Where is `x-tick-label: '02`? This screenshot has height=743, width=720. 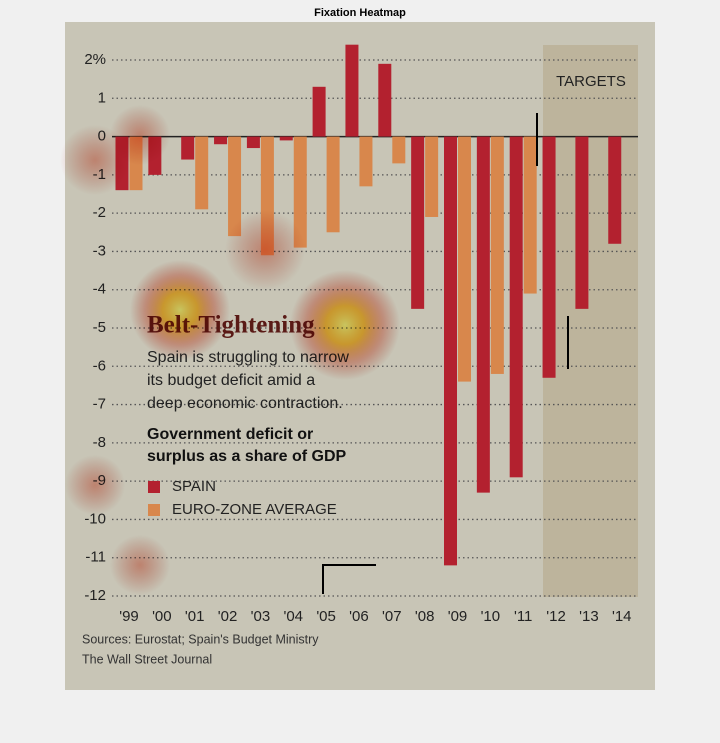
x-tick-label: '02 is located at coordinates (228, 616).